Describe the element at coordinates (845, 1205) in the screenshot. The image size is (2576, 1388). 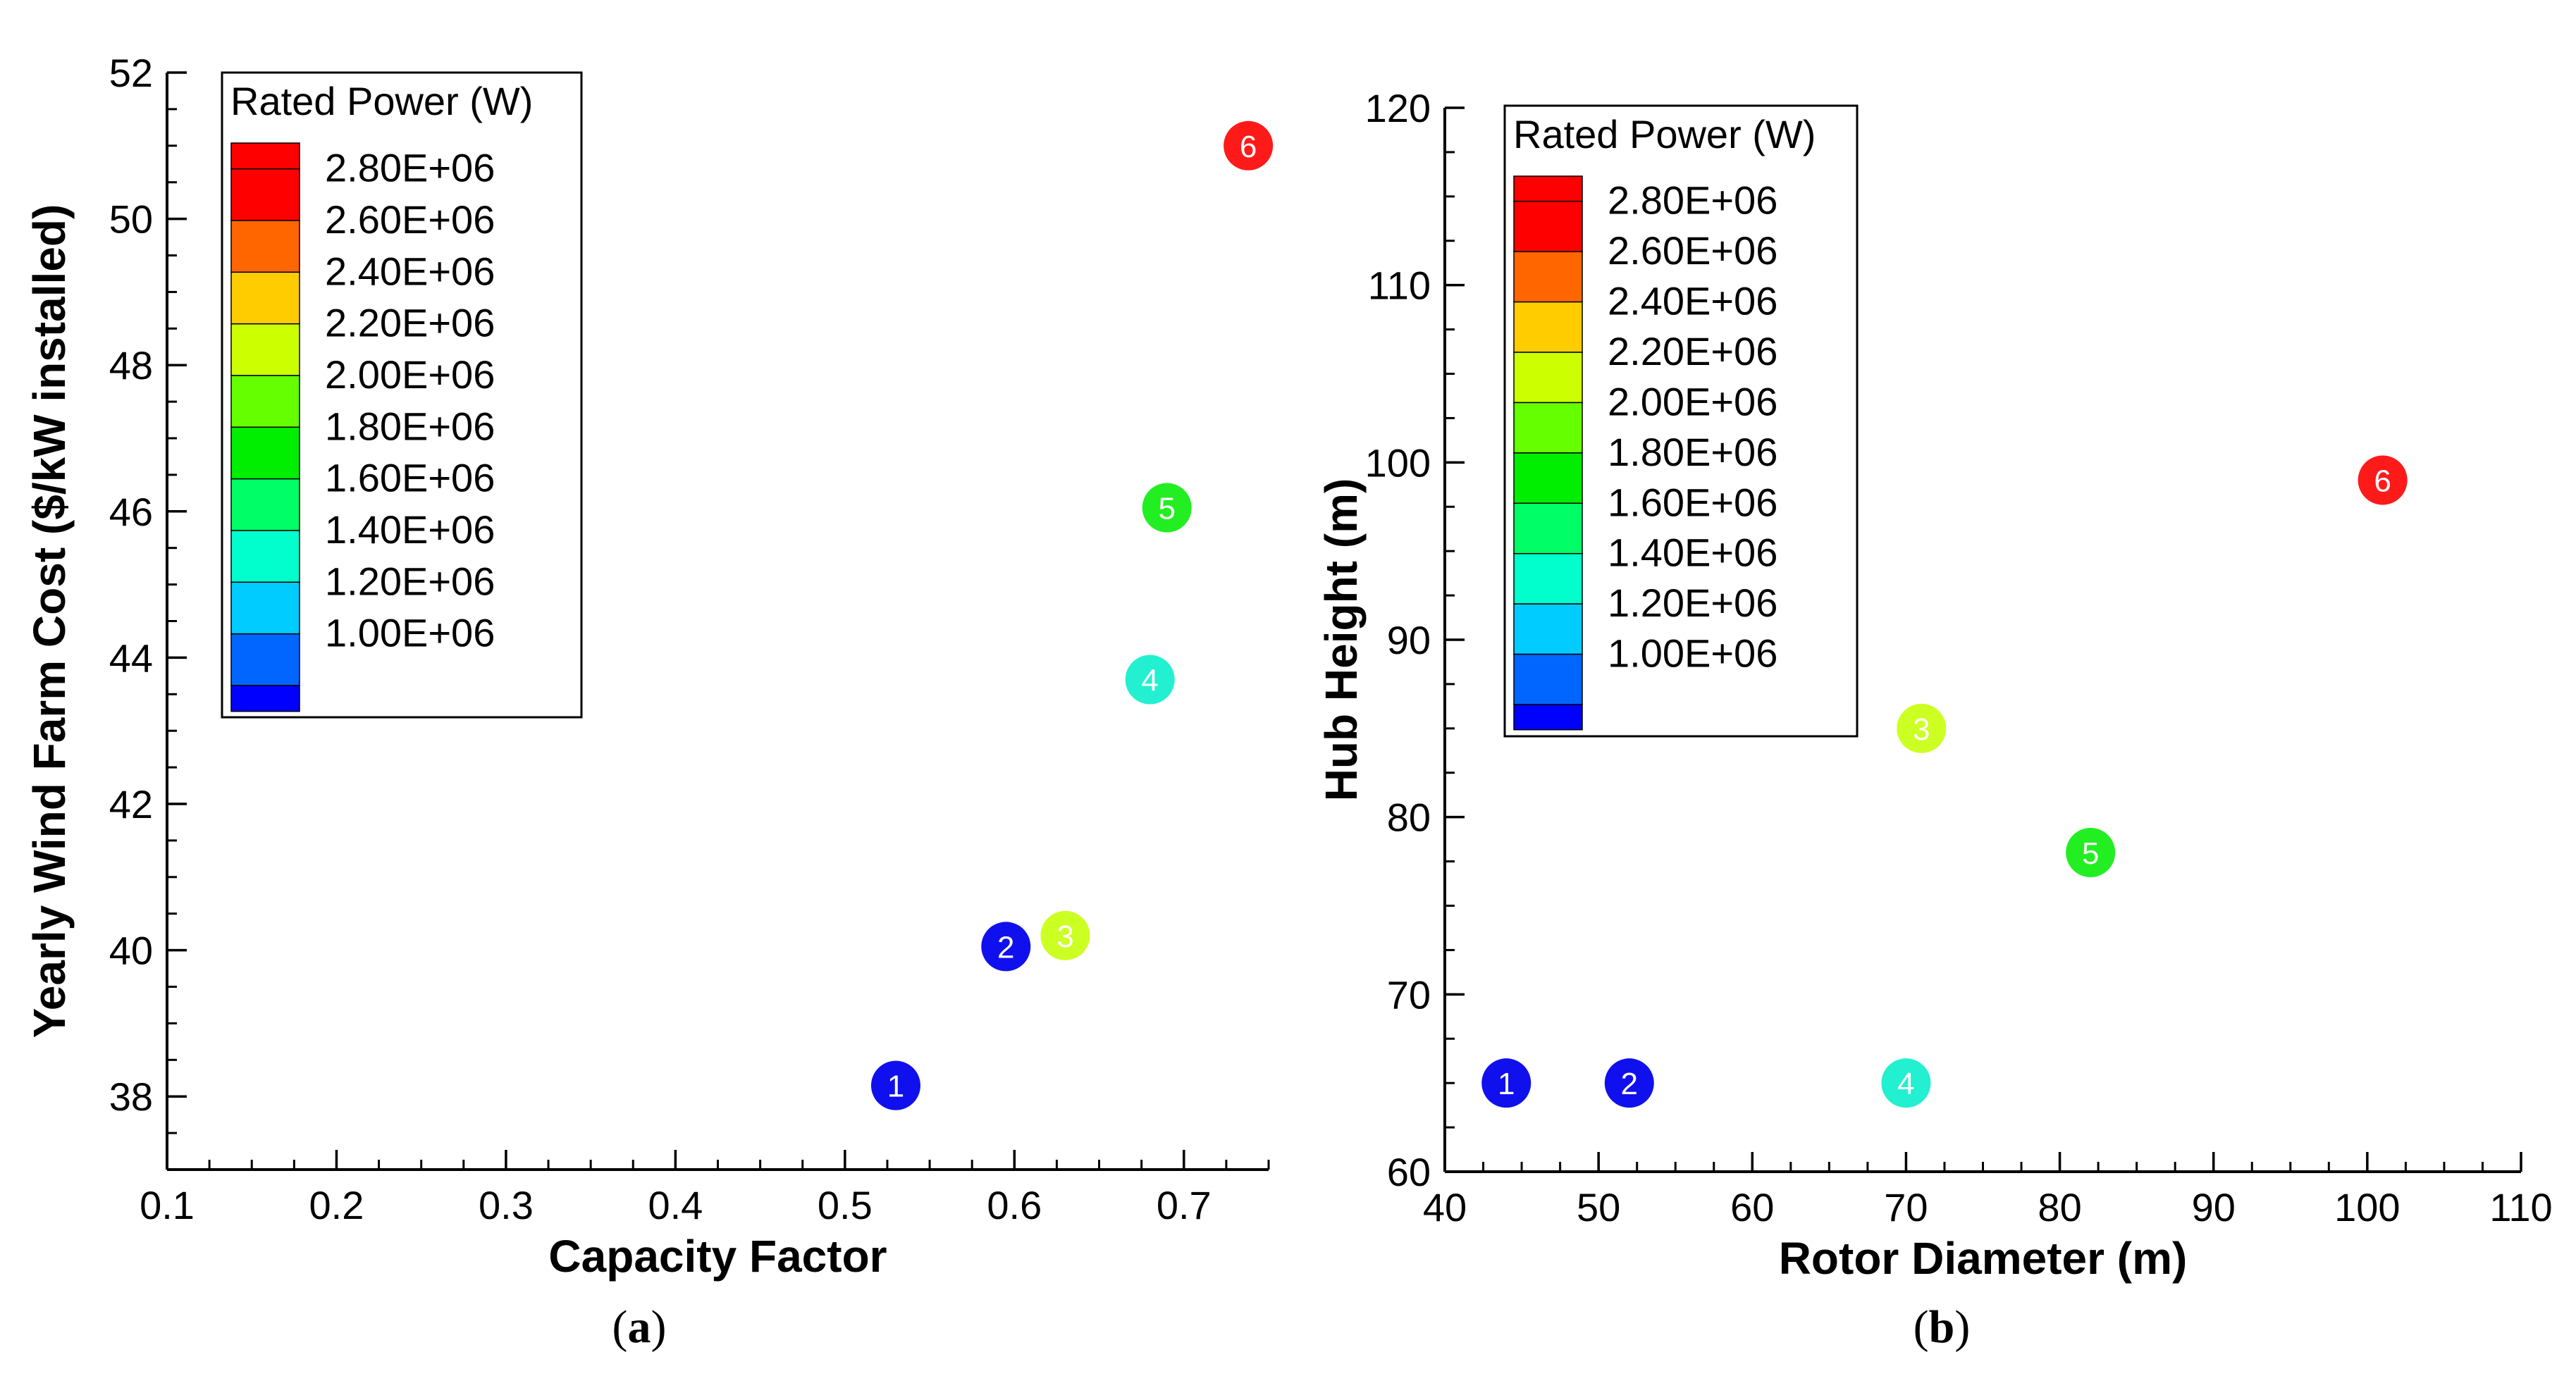
I see `x-tick-label: 0.5` at that location.